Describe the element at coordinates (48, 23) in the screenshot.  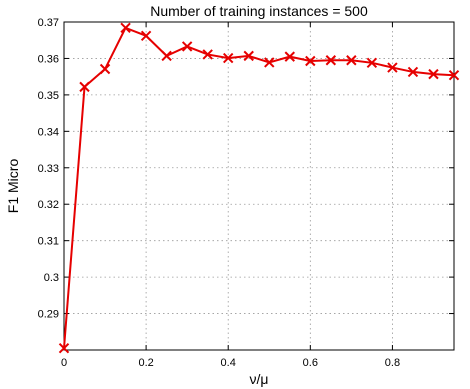
I see `y-tick-label: 0.37` at that location.